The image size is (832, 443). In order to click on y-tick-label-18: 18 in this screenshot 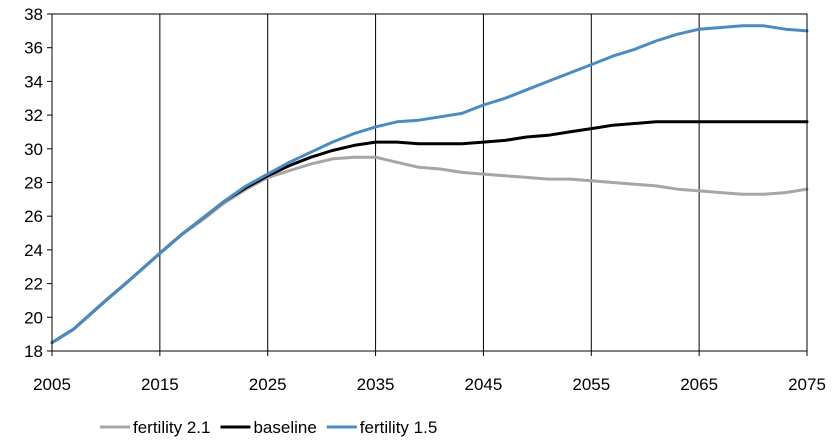, I will do `click(33, 351)`.